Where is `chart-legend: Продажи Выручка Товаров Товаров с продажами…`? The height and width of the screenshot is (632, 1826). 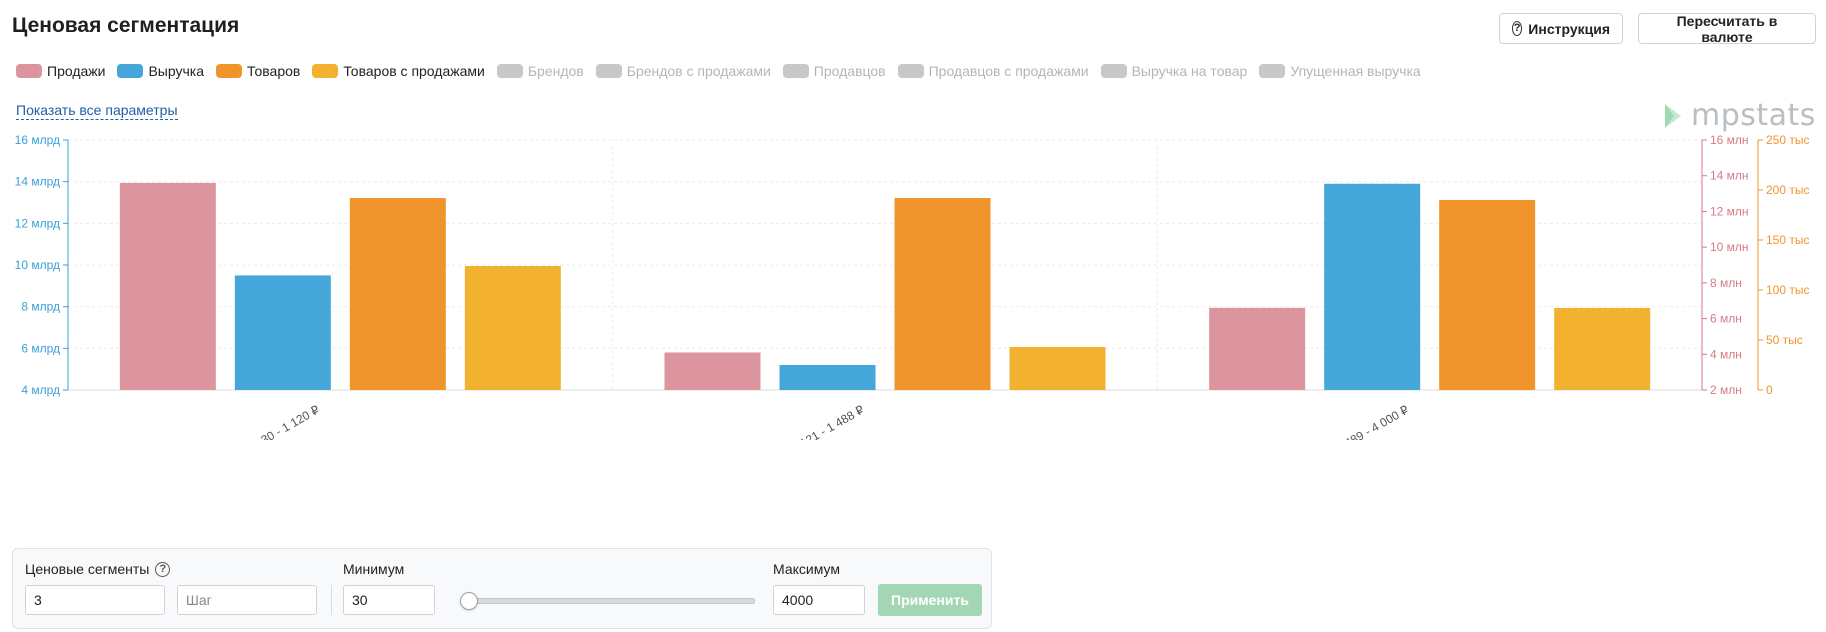
chart-legend: Продажи Выручка Товаров Товаров с продажами… is located at coordinates (724, 71).